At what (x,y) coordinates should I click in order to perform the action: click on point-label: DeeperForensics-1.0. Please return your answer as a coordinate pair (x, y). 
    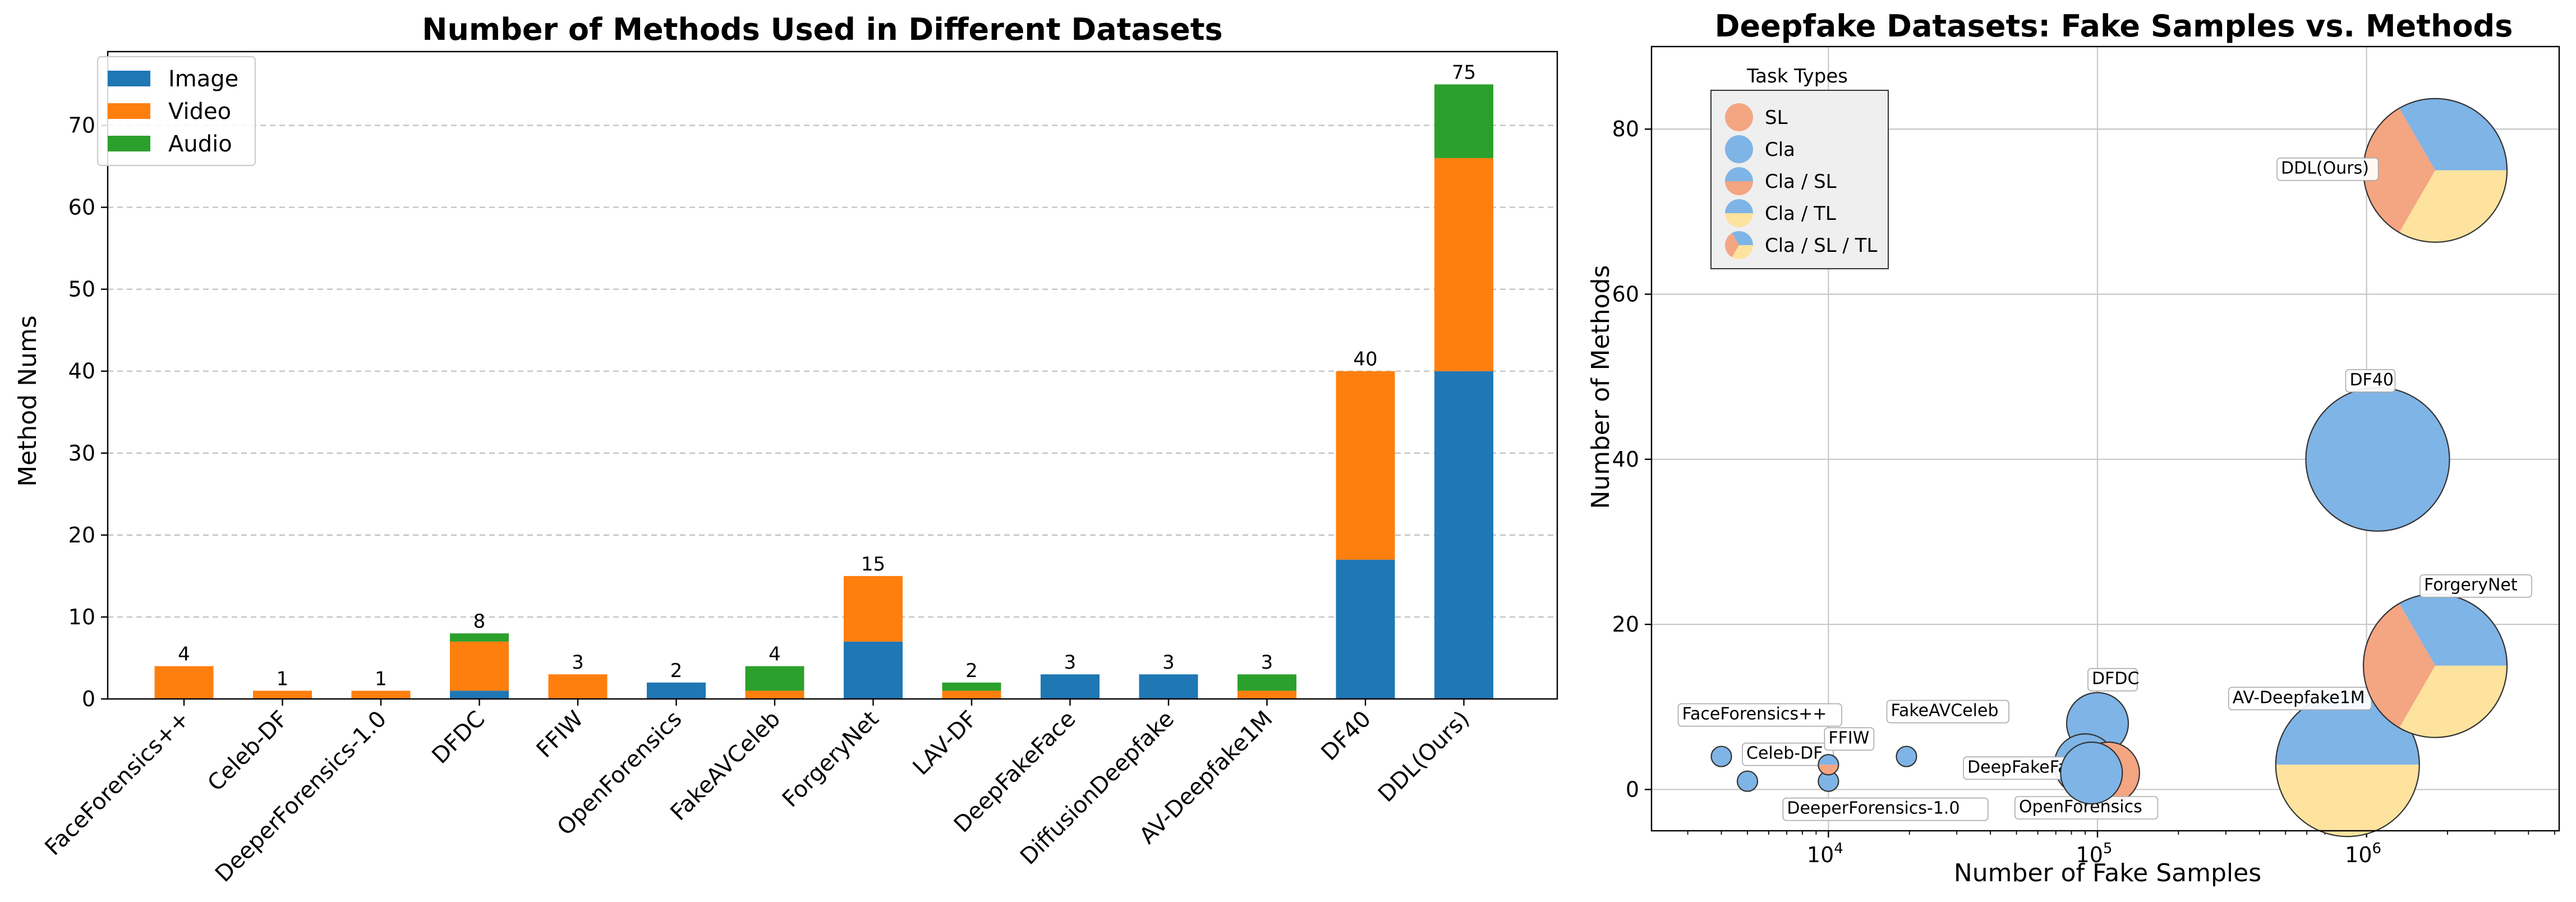
    Looking at the image, I should click on (1873, 808).